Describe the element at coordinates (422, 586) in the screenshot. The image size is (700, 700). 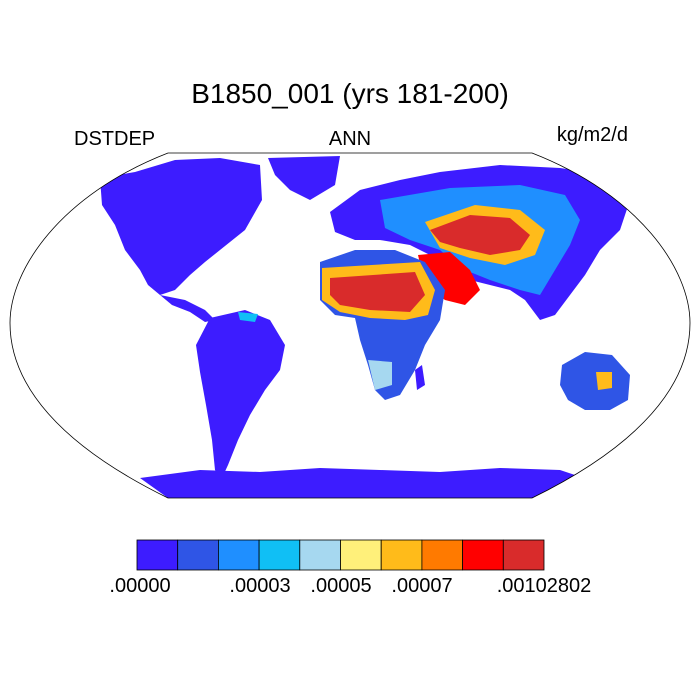
I see `colorbar-label: .00007` at that location.